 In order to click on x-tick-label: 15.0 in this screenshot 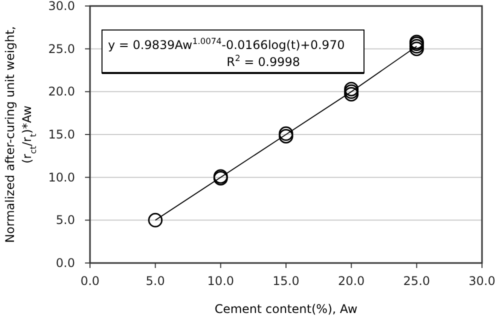, I will do `click(286, 281)`.